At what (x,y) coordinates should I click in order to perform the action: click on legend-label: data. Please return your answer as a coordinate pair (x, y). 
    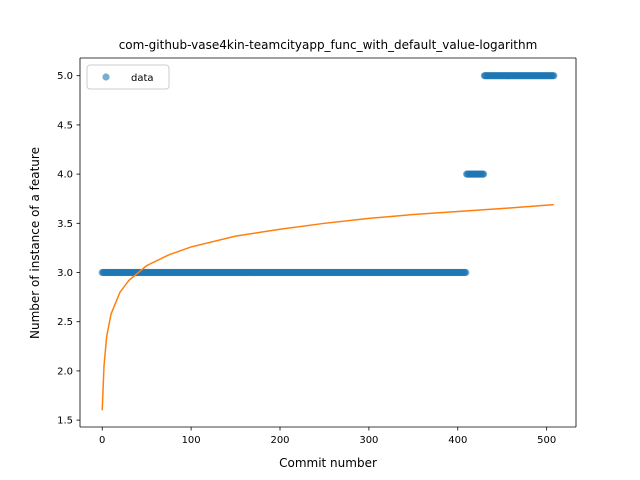
    Looking at the image, I should click on (142, 78).